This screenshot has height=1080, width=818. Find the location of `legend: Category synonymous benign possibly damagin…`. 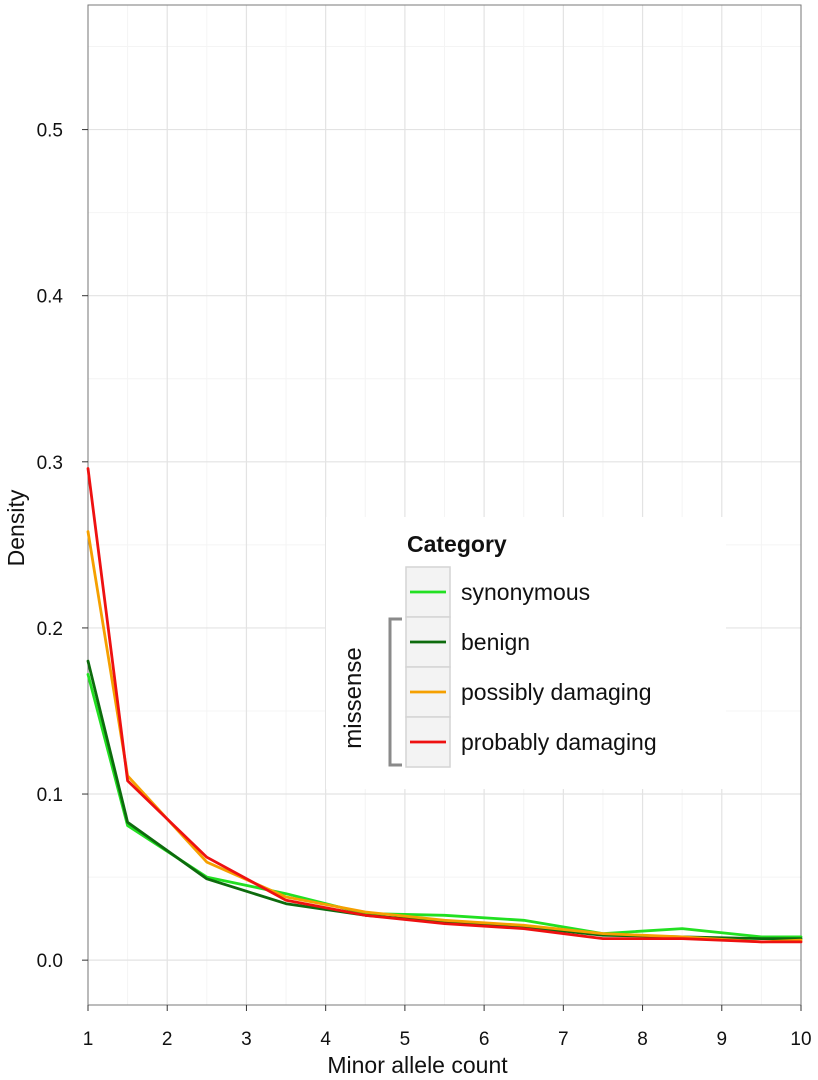

legend: Category synonymous benign possibly damagin… is located at coordinates (526, 653).